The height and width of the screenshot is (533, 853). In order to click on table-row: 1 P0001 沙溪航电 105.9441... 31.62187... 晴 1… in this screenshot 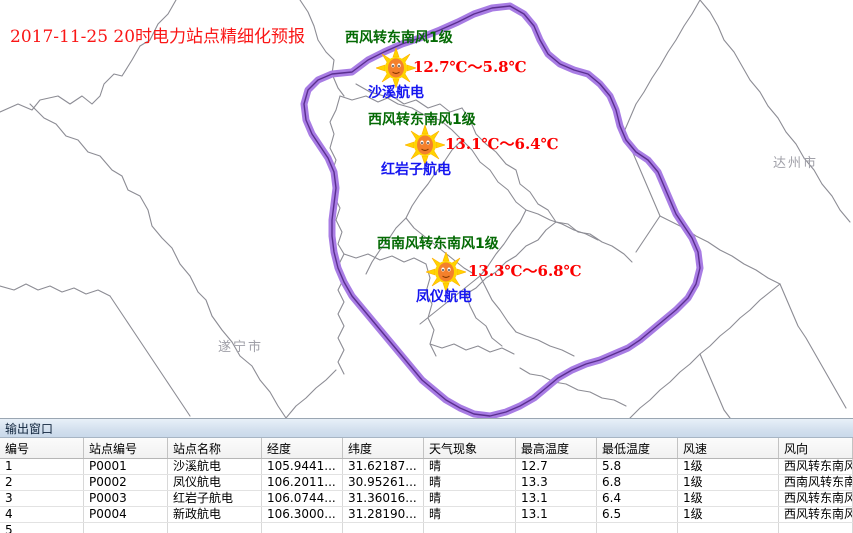, I will do `click(426, 466)`.